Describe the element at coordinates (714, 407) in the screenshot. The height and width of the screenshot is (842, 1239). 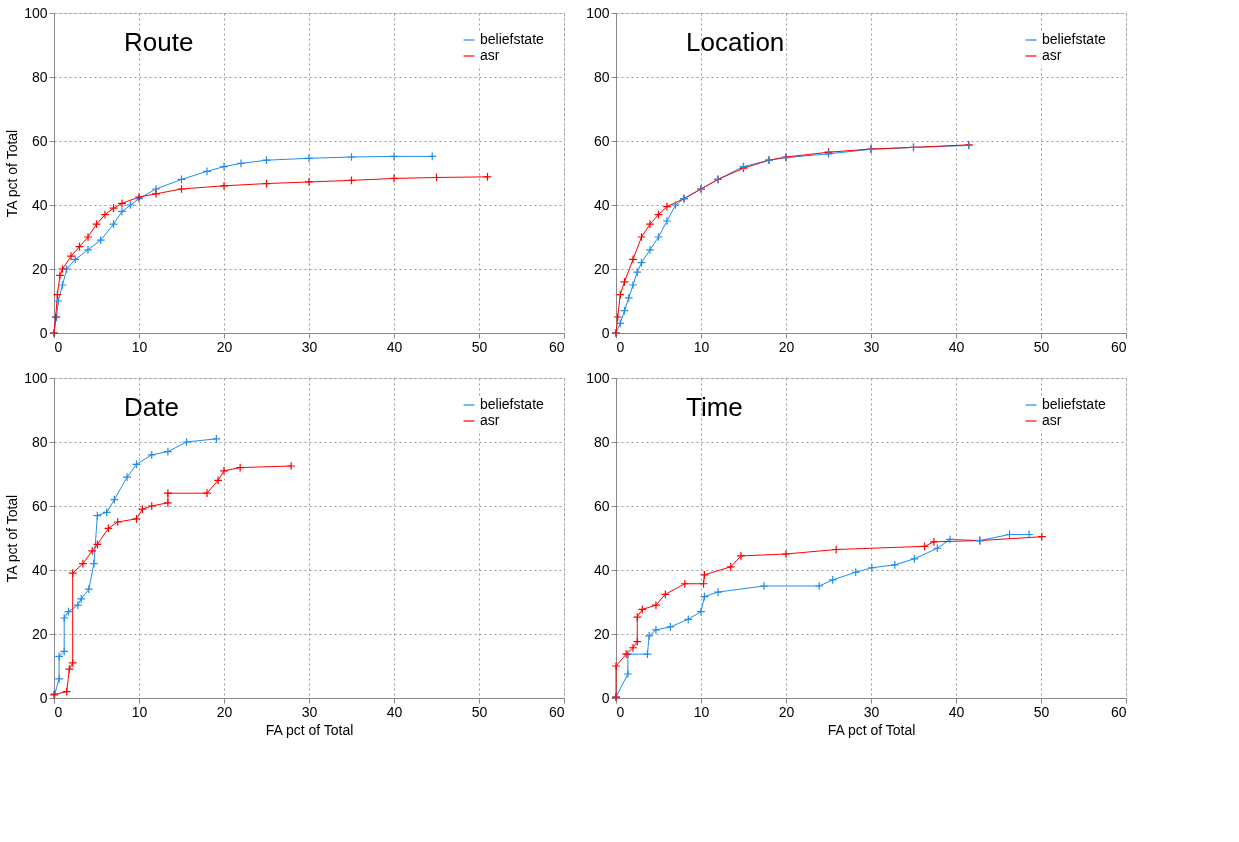
I see `text: Time` at that location.